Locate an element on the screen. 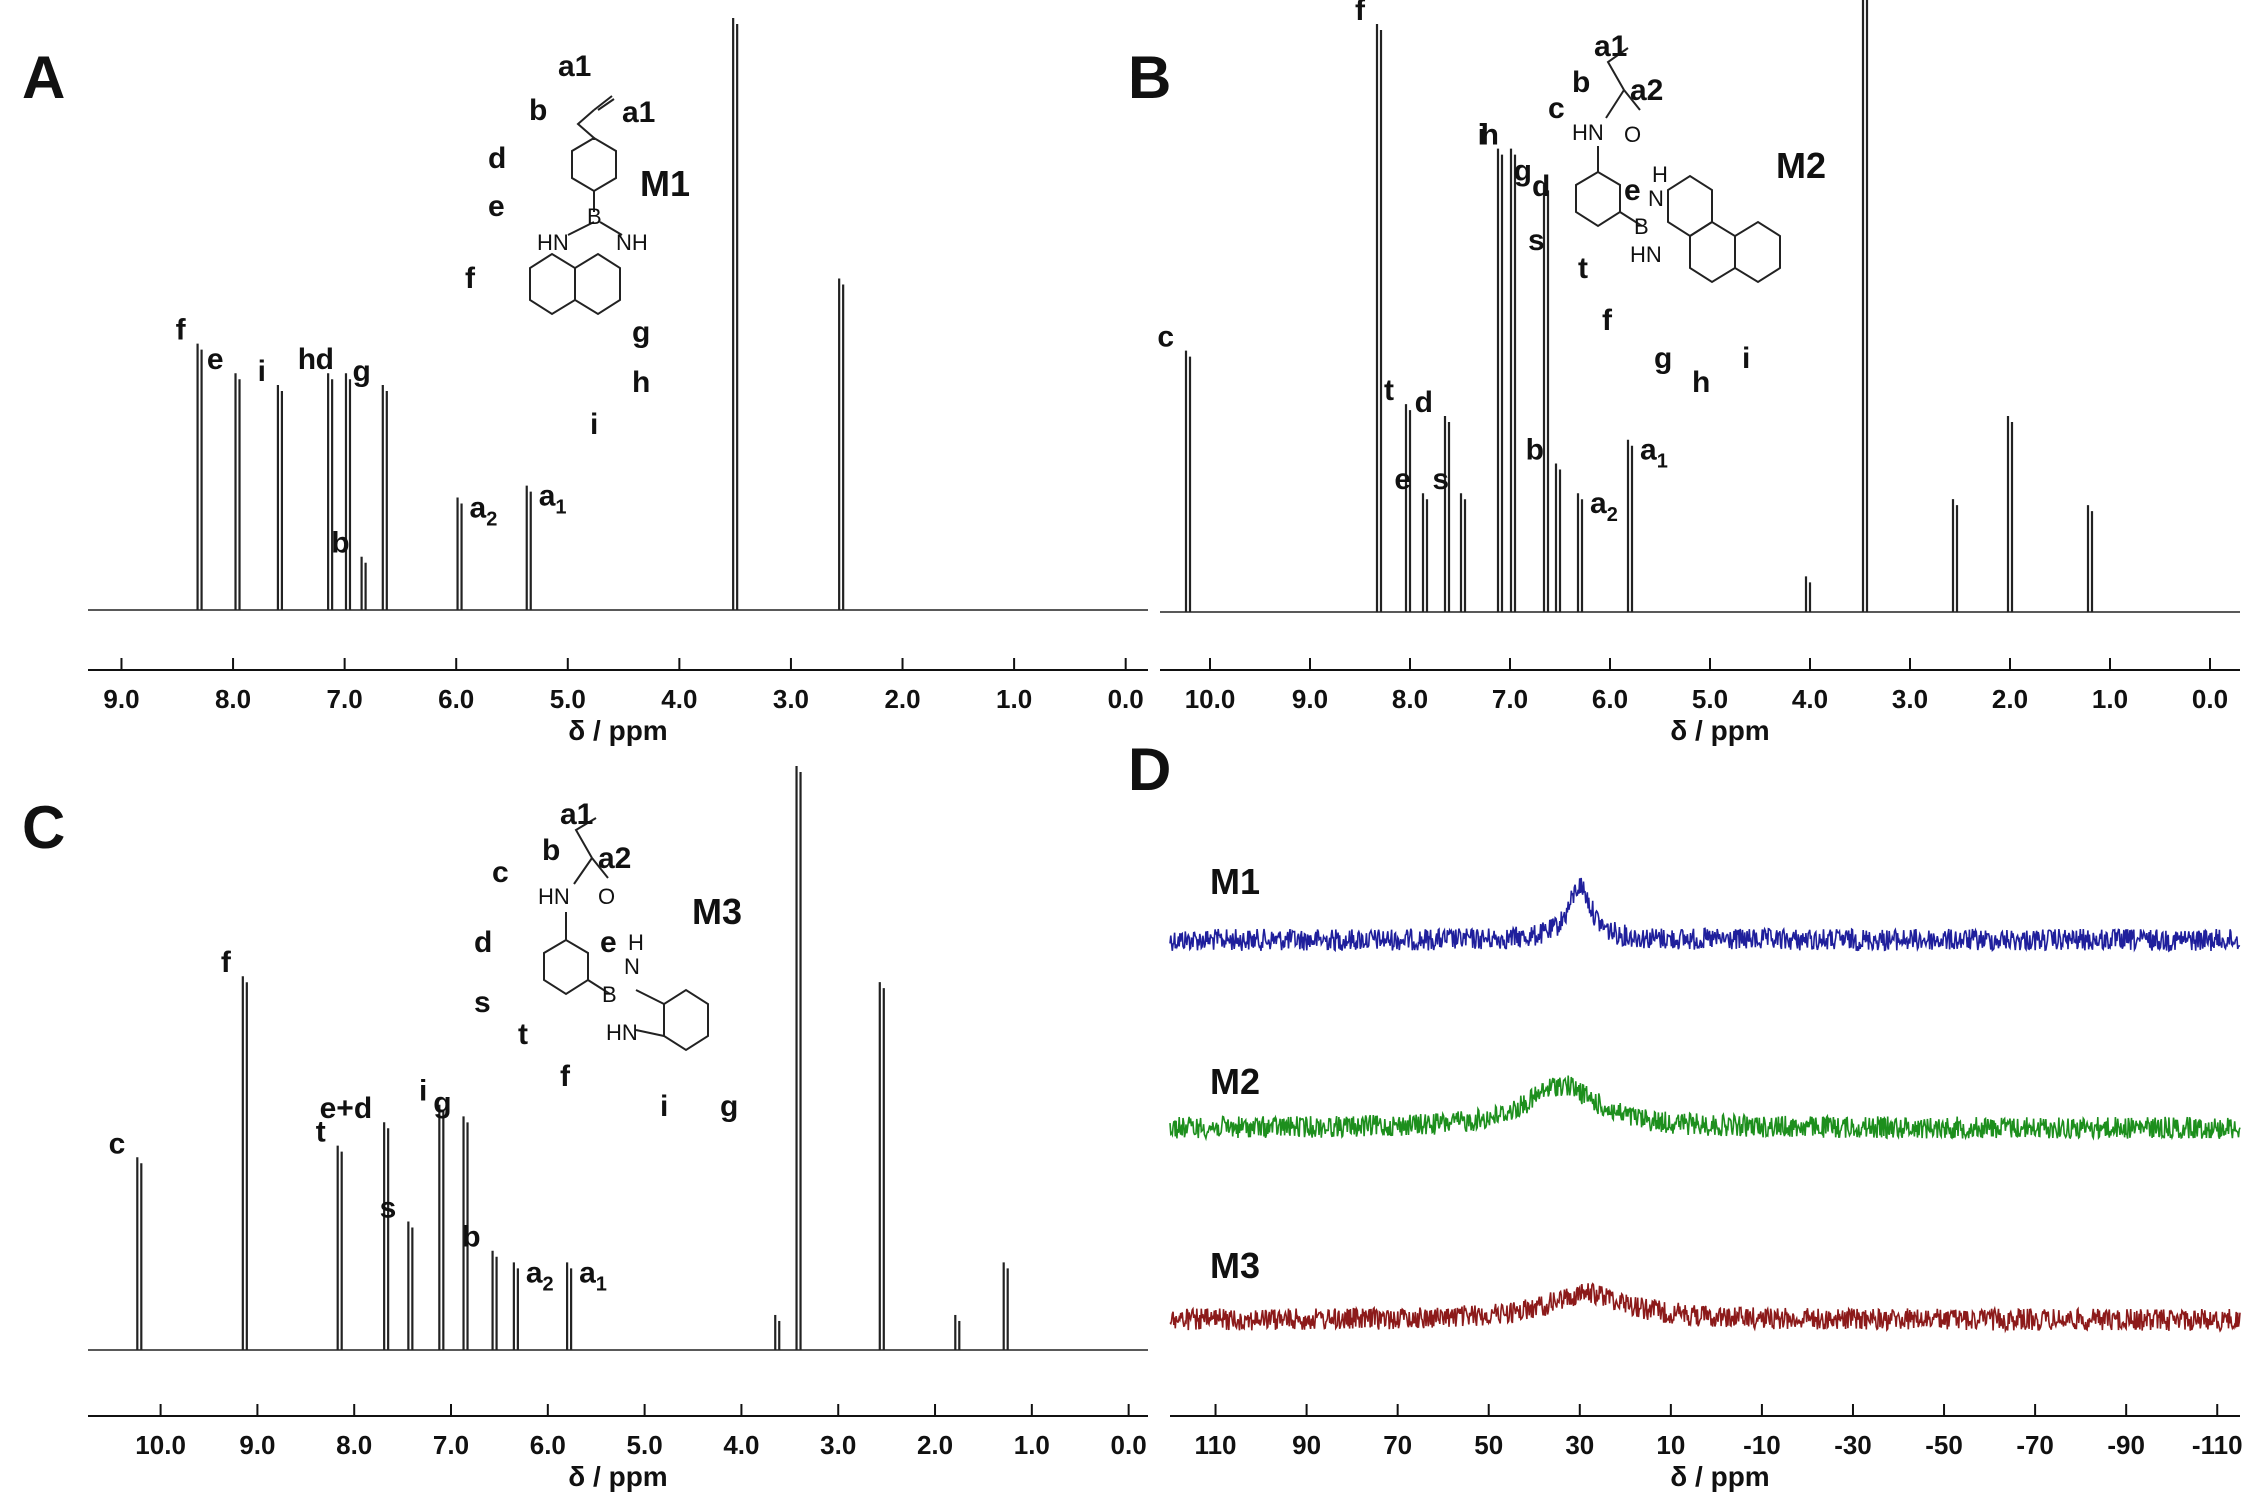 The image size is (2259, 1506). mol-b-m3: b is located at coordinates (551, 850).